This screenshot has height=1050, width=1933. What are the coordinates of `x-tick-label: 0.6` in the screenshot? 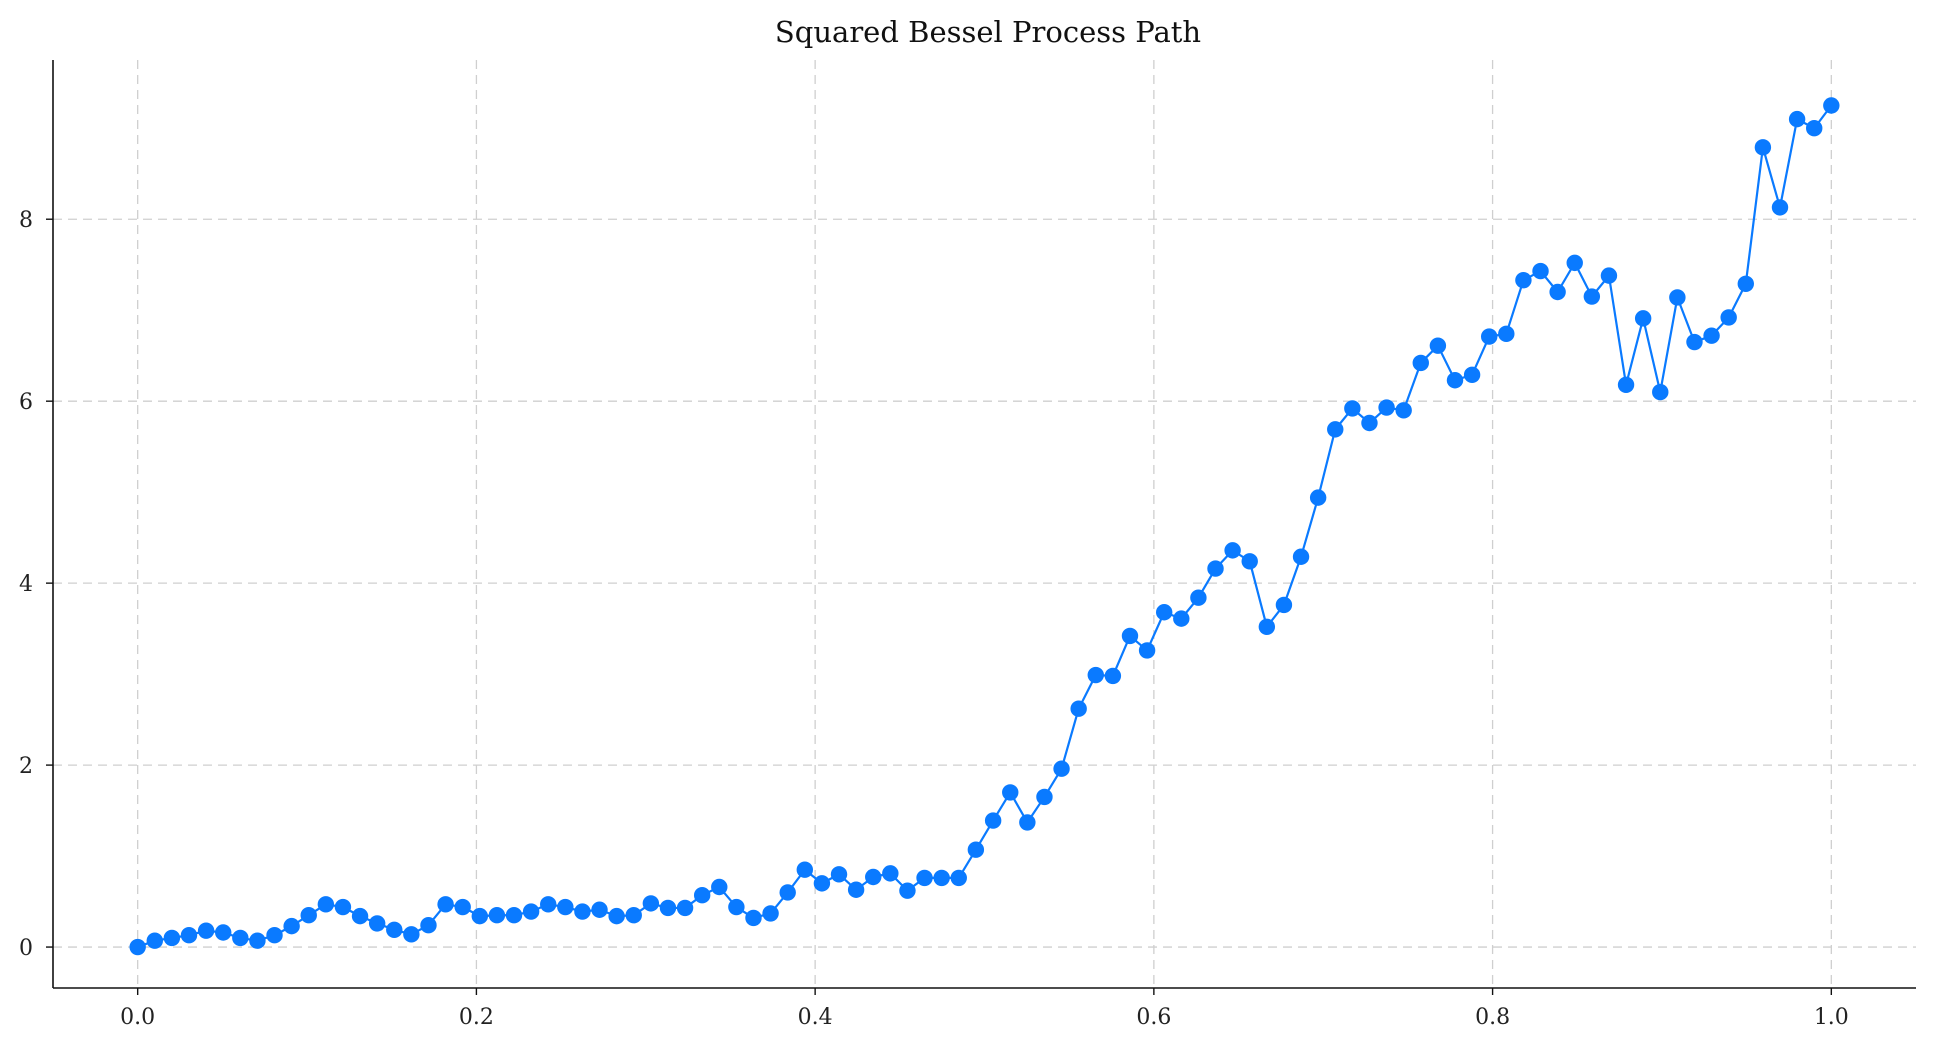 It's located at (1153, 1017).